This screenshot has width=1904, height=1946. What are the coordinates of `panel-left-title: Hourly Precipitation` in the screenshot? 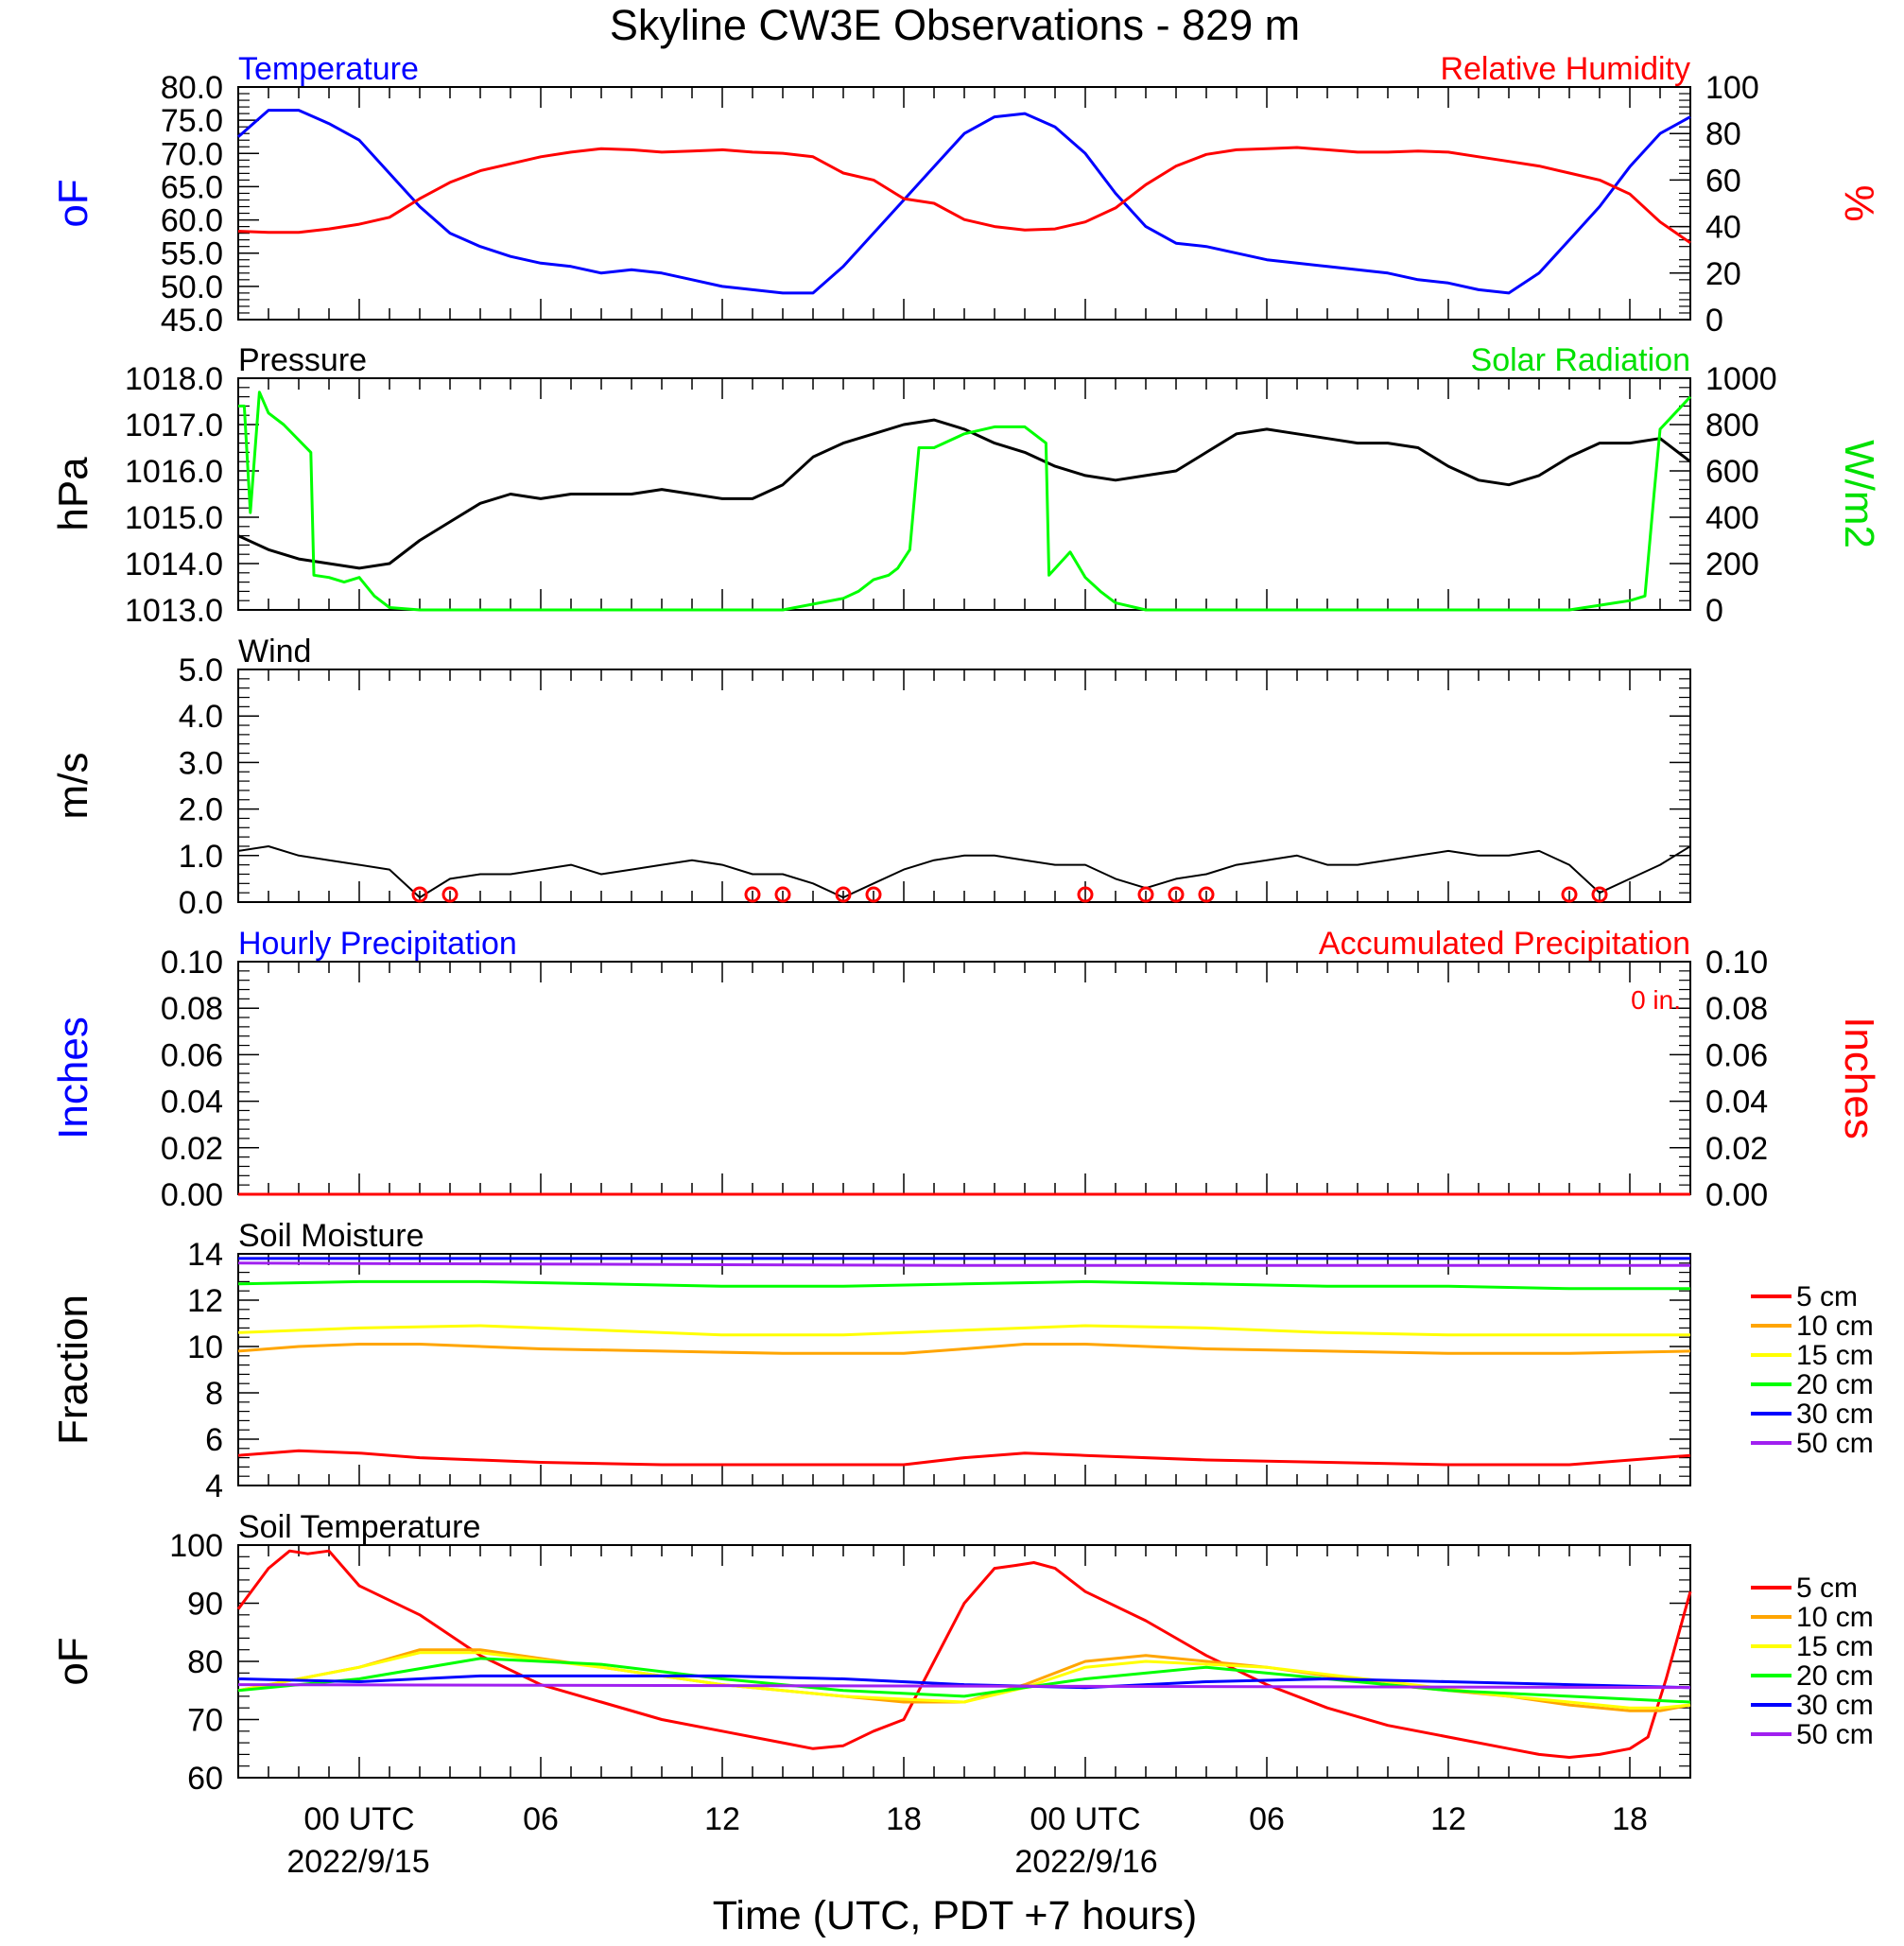 It's located at (378, 944).